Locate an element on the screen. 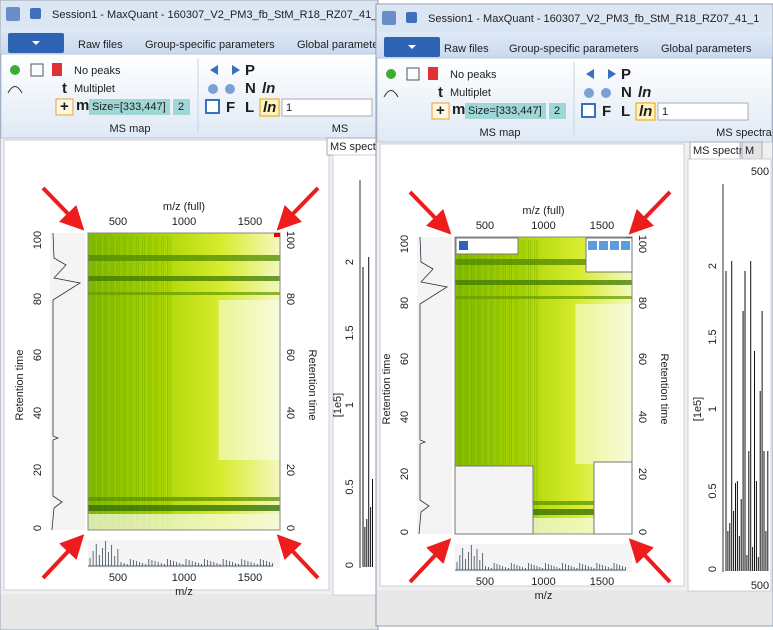 Image resolution: width=773 pixels, height=630 pixels. nav-left is located at coordinates (214, 70).